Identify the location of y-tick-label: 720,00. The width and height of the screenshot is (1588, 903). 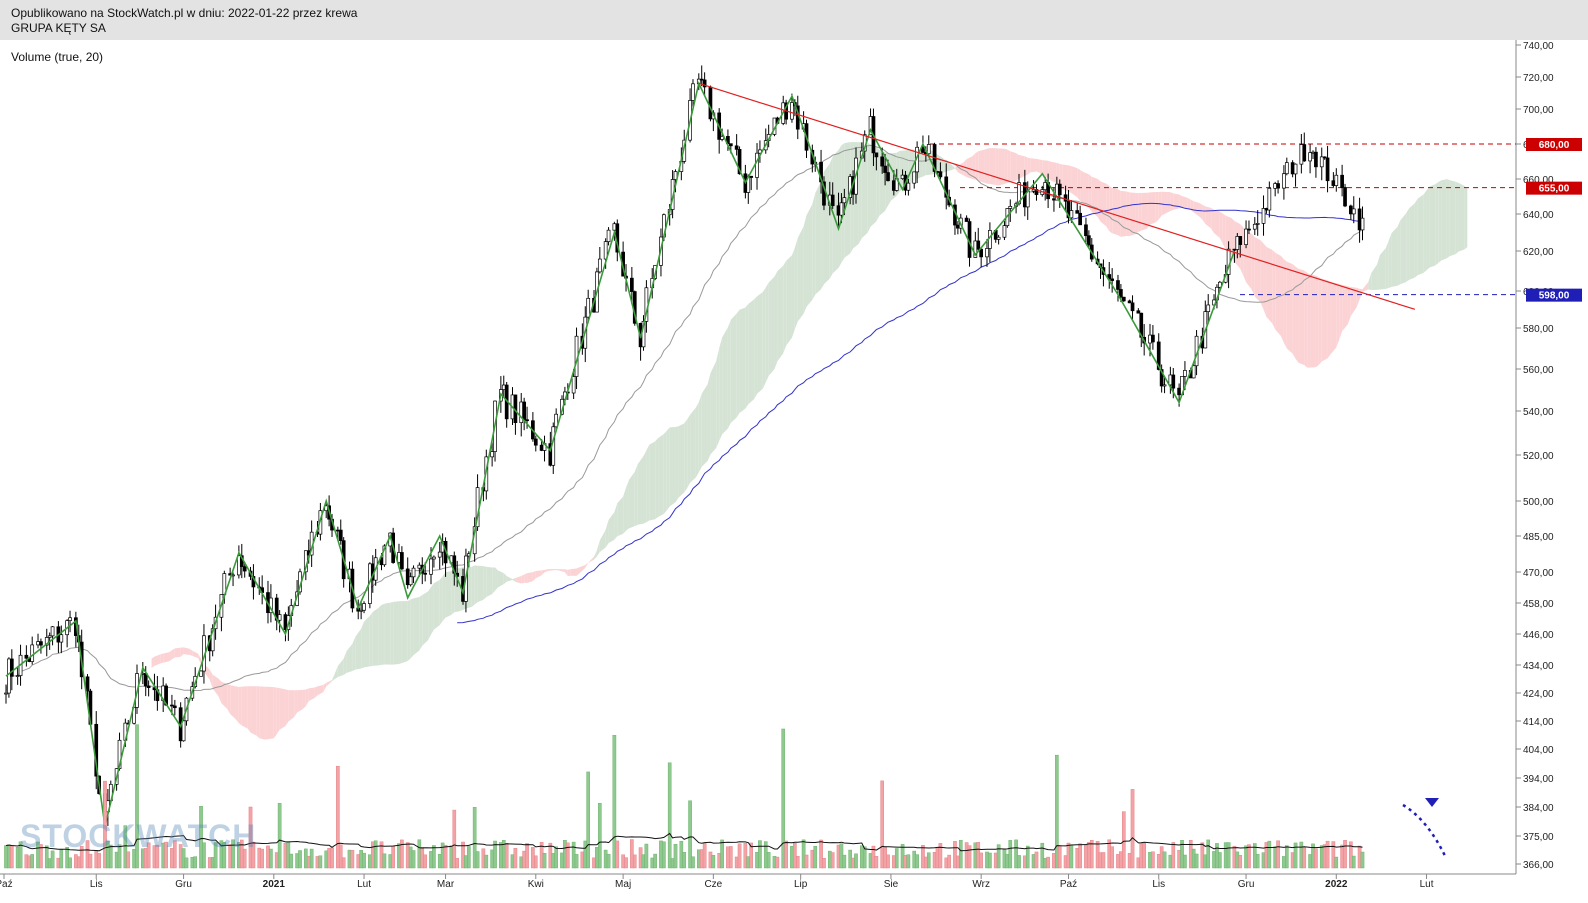
(1538, 78).